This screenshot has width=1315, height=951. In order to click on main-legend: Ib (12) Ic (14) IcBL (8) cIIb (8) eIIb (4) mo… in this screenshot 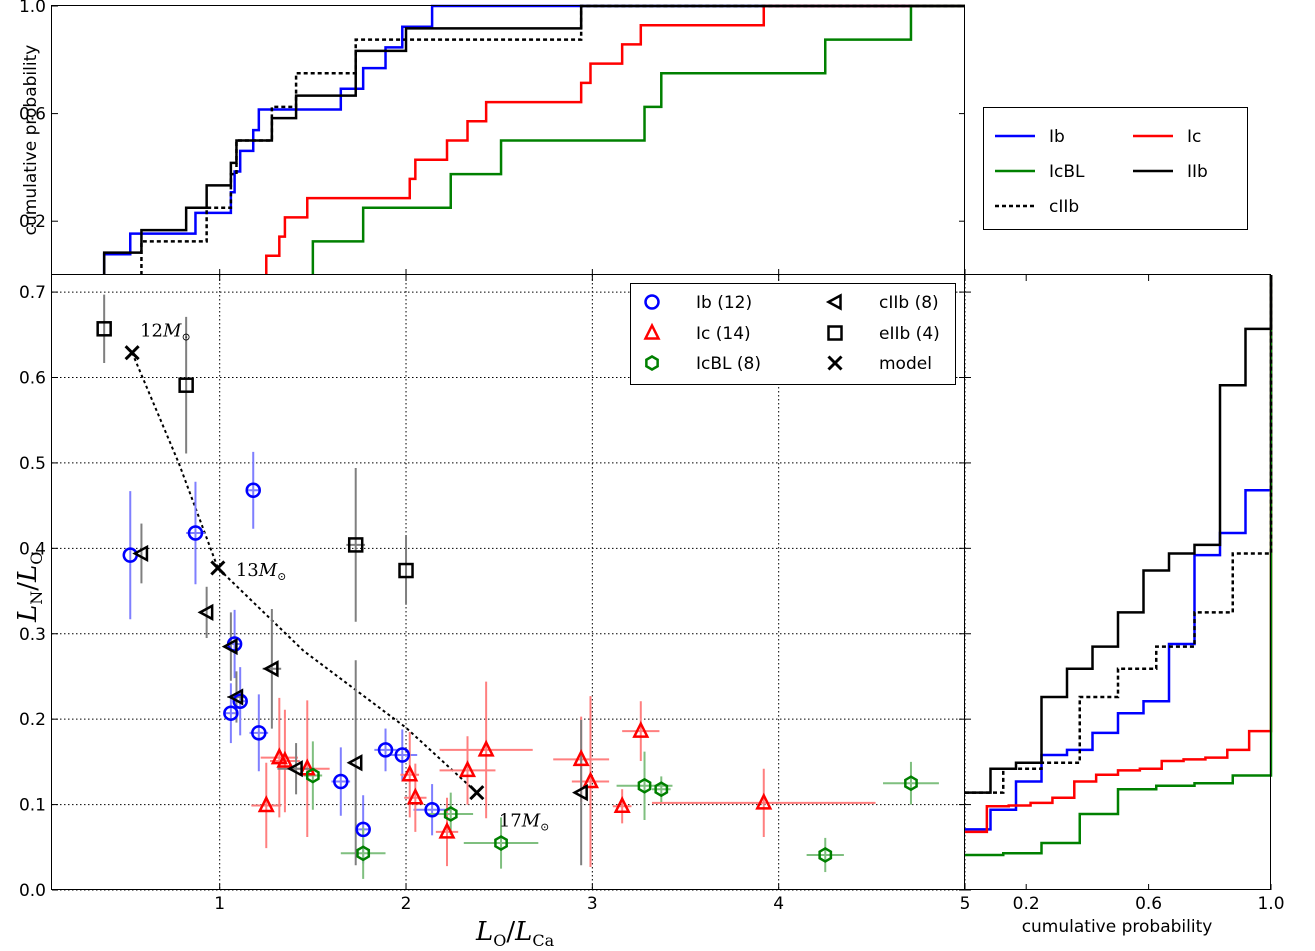, I will do `click(793, 334)`.